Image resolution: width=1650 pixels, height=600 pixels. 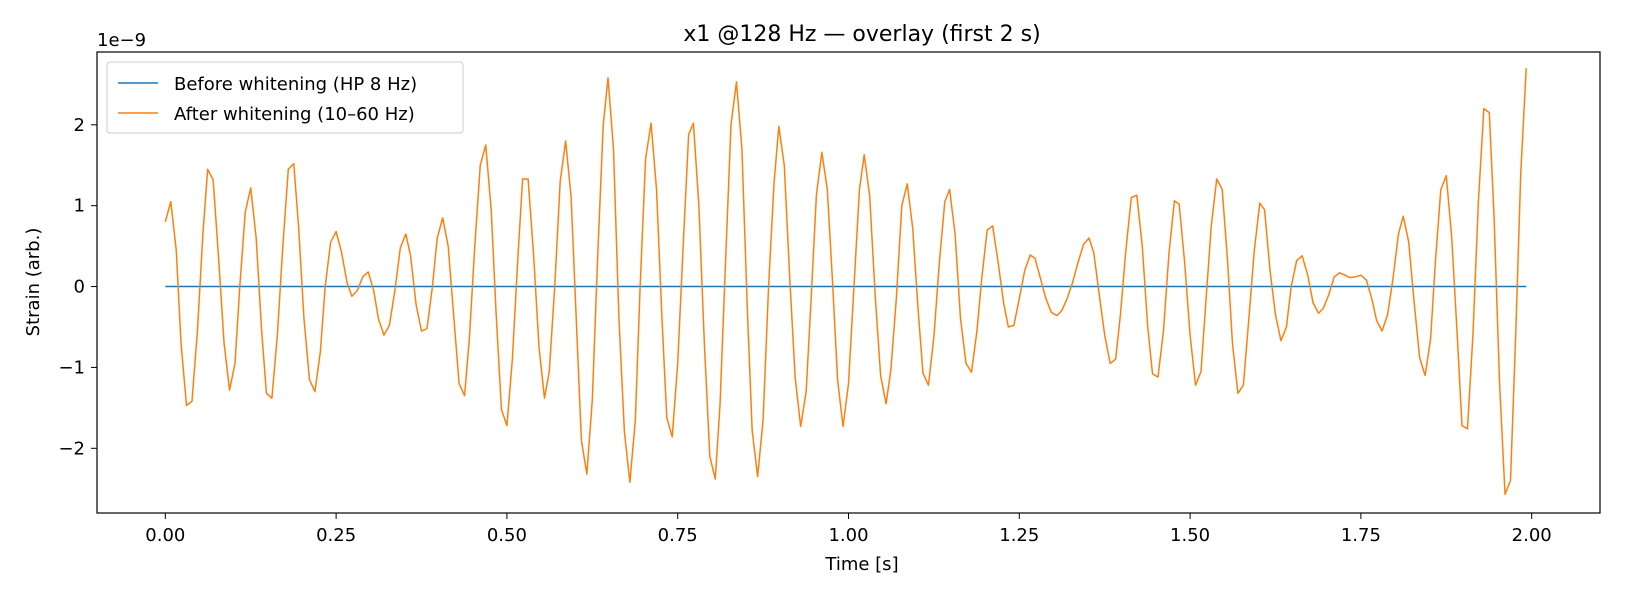 What do you see at coordinates (1532, 535) in the screenshot?
I see `x-tick-label: 2.00` at bounding box center [1532, 535].